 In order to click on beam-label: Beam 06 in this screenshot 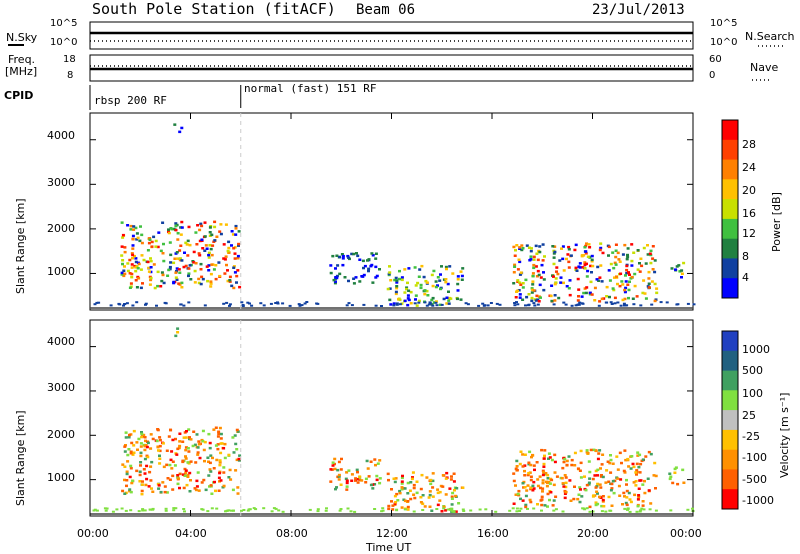, I will do `click(386, 10)`.